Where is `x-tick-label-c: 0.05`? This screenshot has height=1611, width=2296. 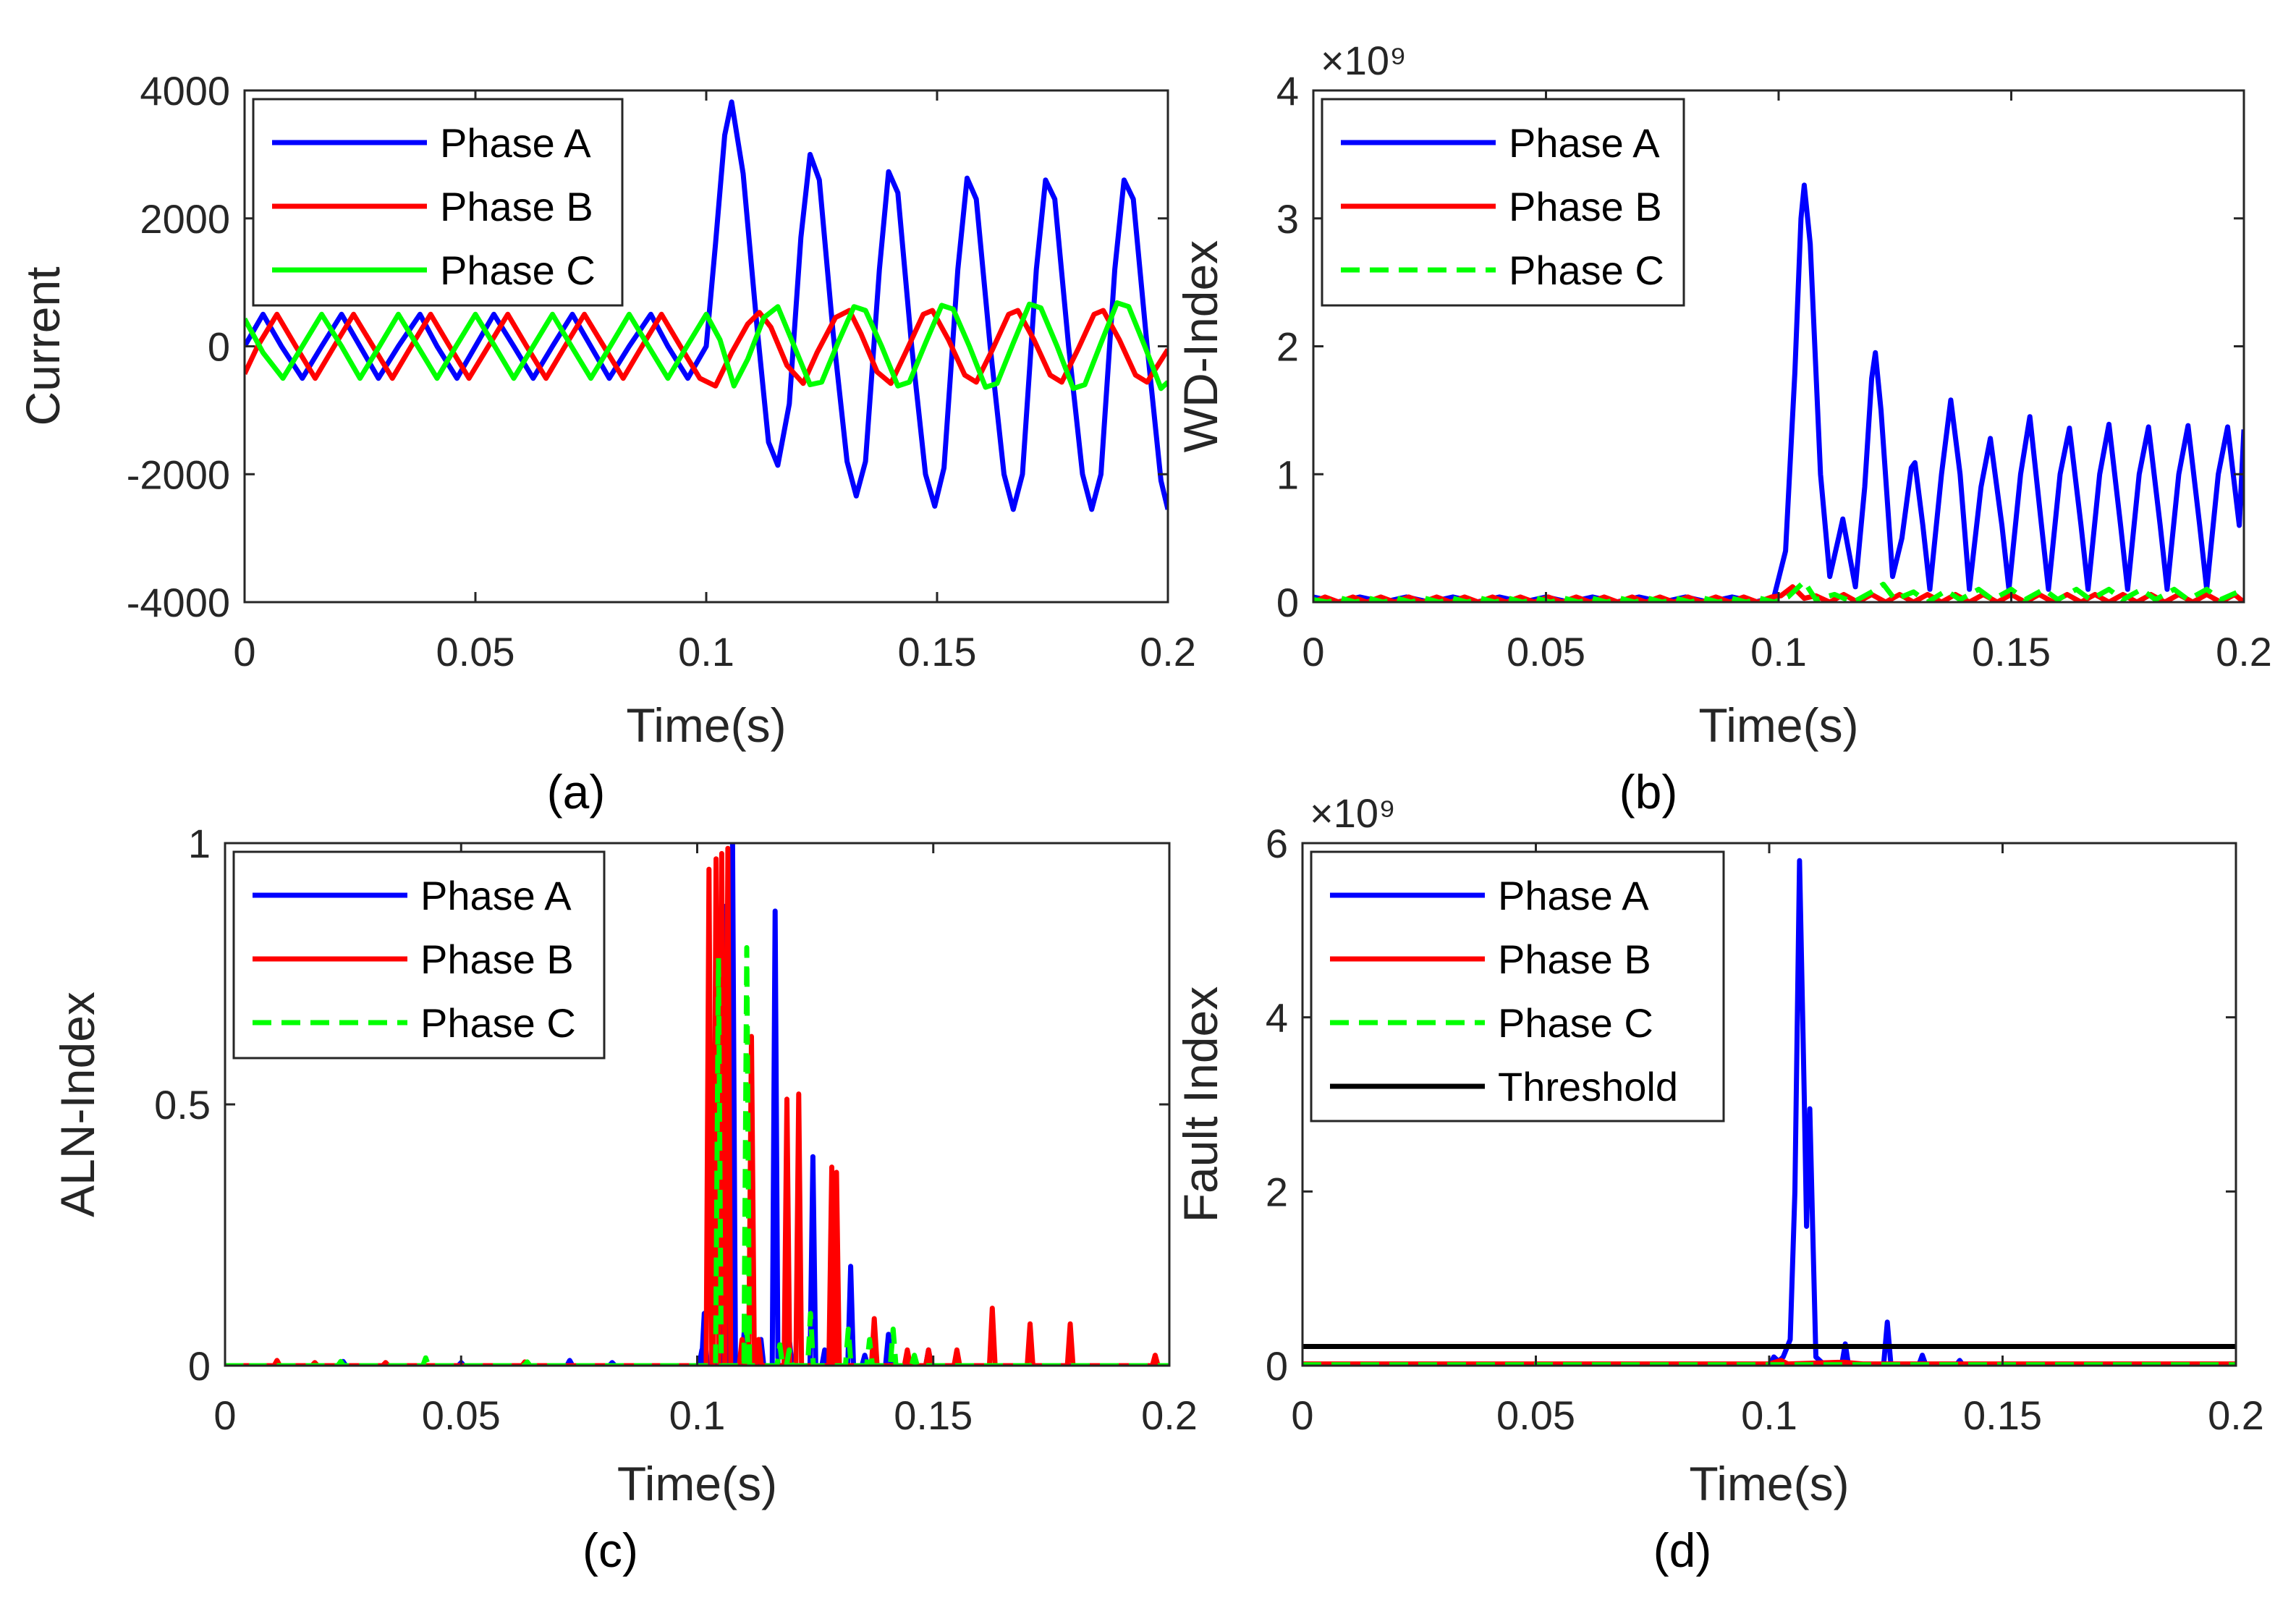
x-tick-label-c: 0.05 is located at coordinates (462, 1415).